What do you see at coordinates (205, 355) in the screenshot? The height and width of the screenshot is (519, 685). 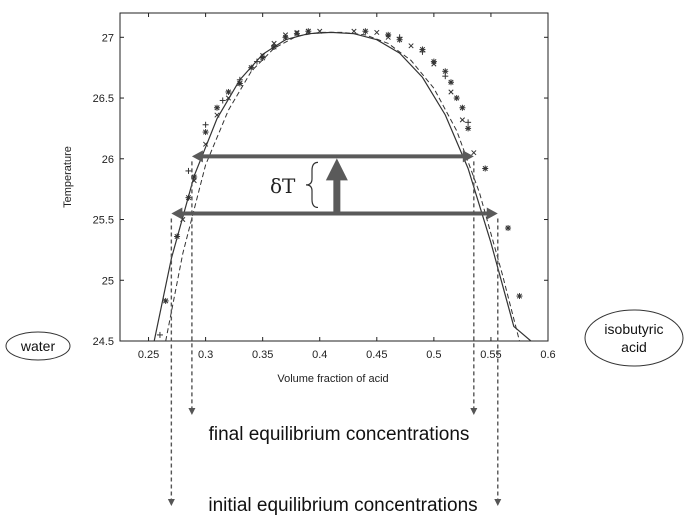 I see `x-tick-label: 0.3` at bounding box center [205, 355].